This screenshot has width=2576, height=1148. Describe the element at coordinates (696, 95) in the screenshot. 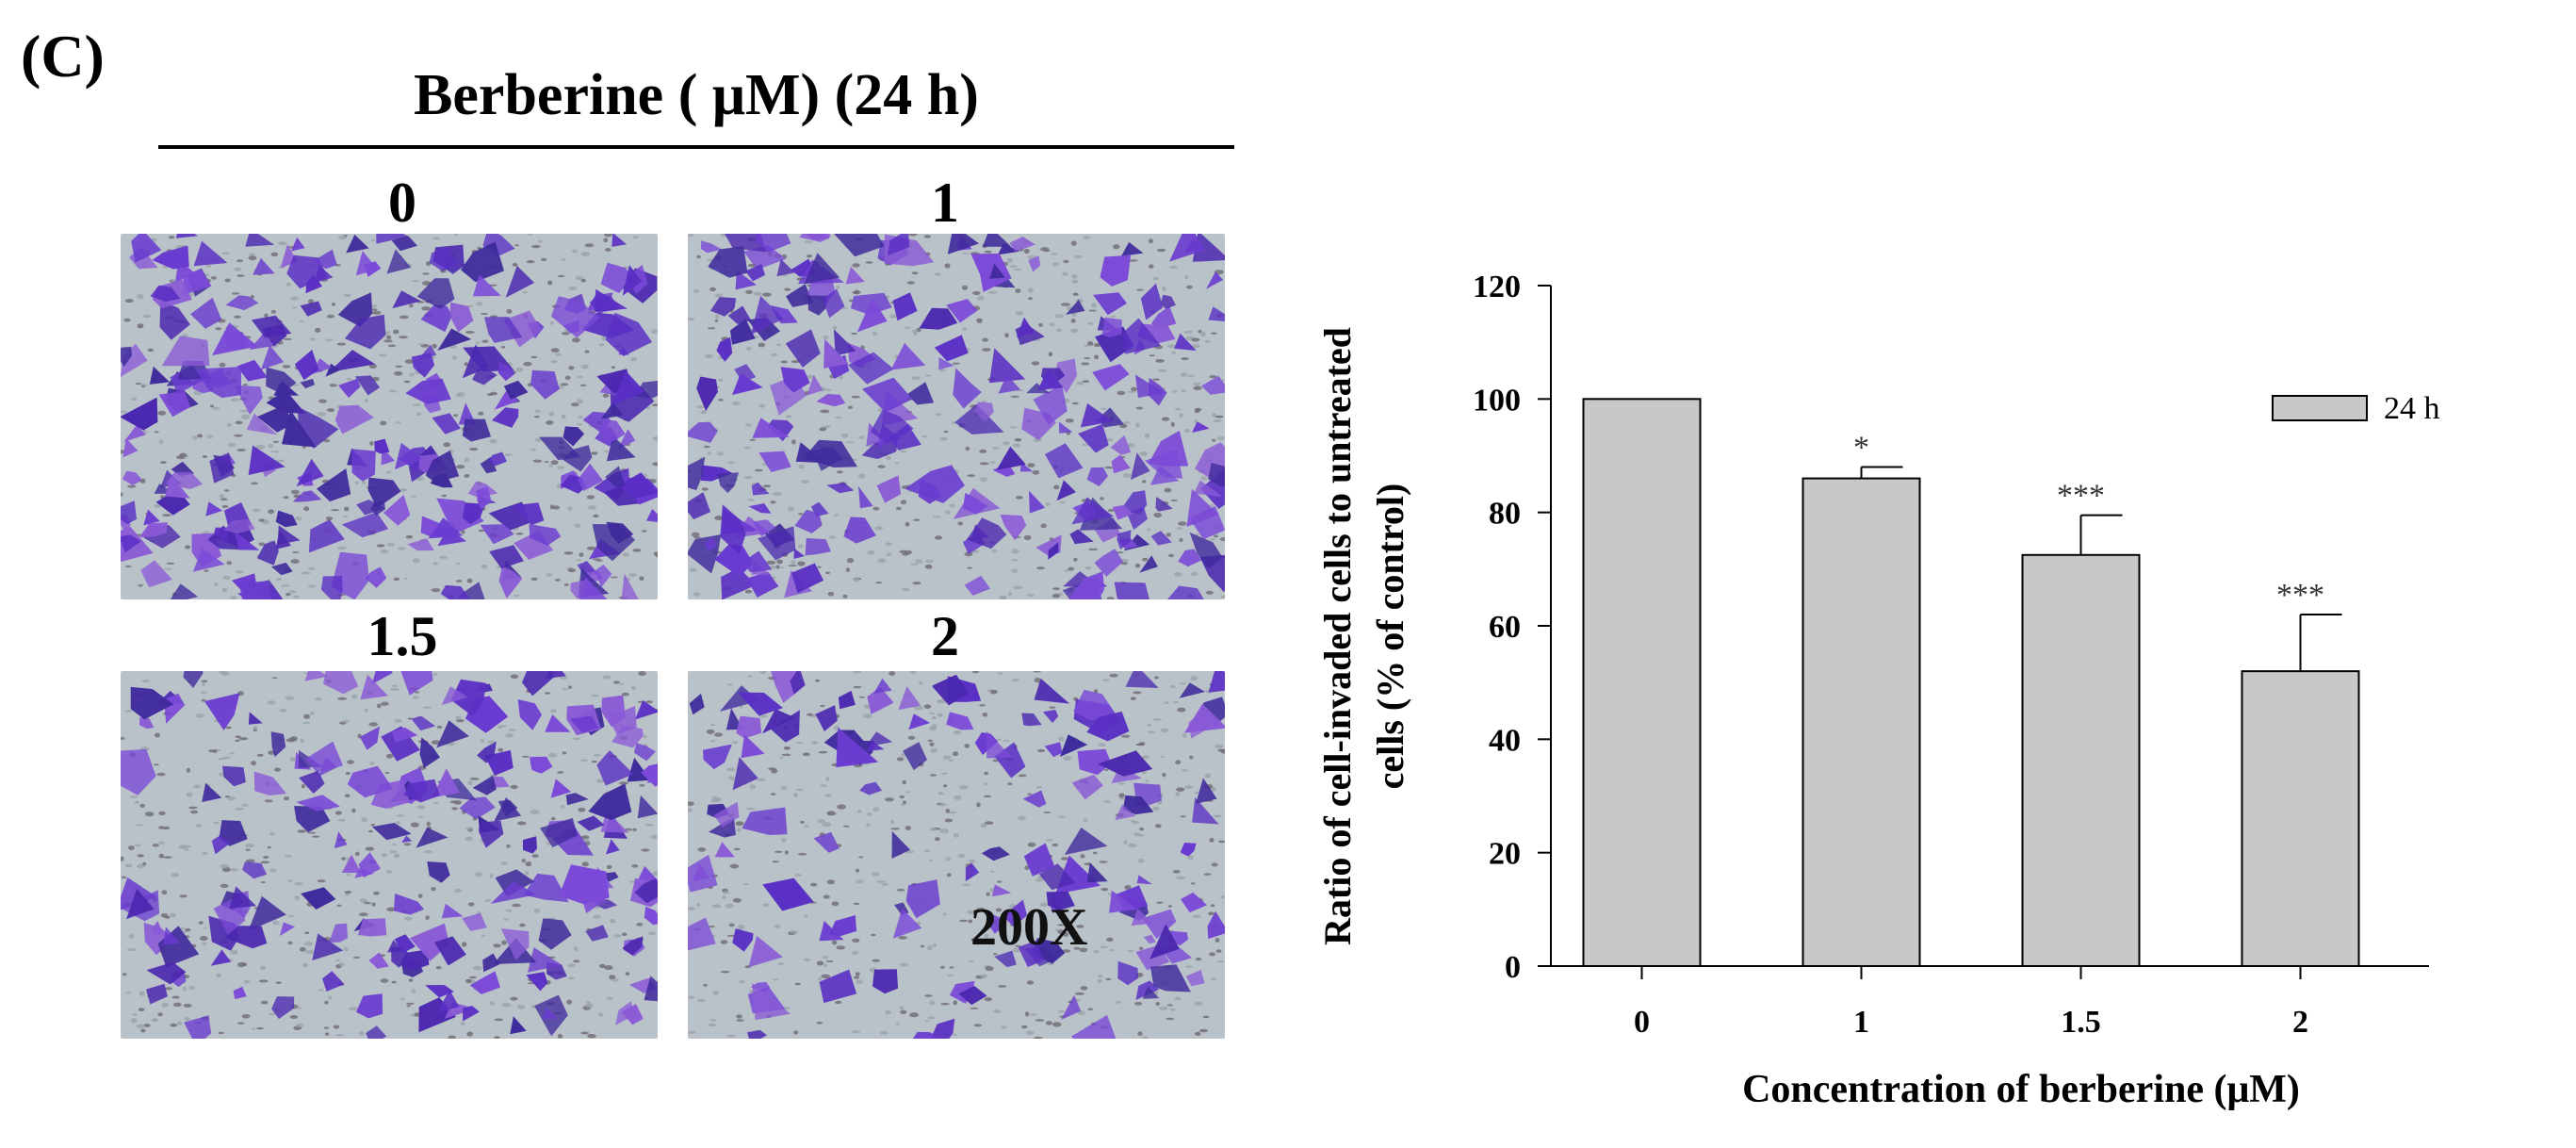

I see `treatment-title: Berberine ( μM) (24 h)` at that location.